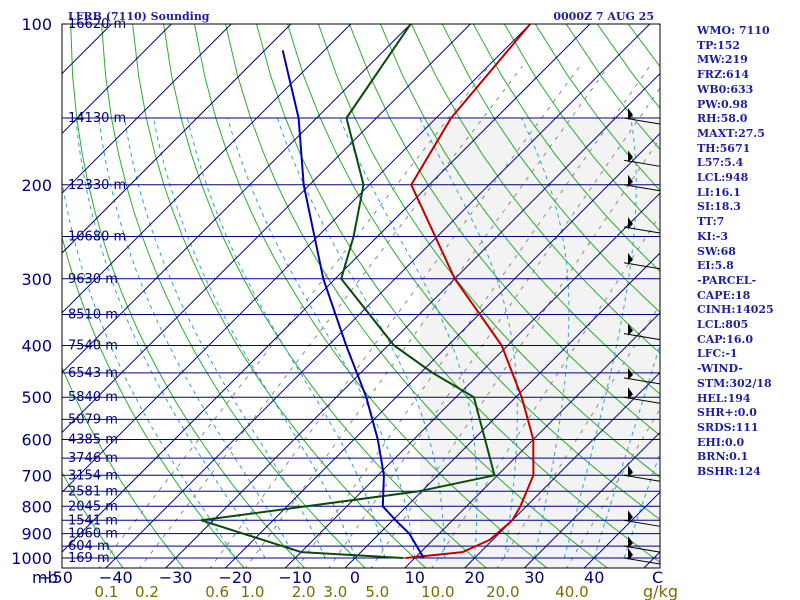 This screenshot has width=800, height=600. Describe the element at coordinates (335, 591) in the screenshot. I see `mixing-ratio-tick-label: 3.0` at that location.